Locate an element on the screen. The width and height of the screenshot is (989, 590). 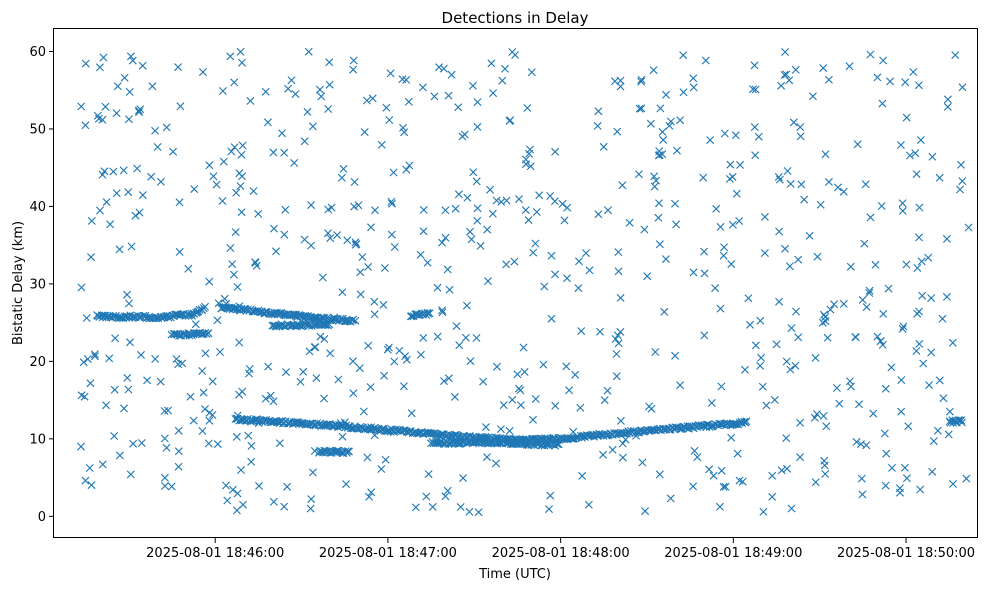
x-tick-label: 2025-08-01 18:49:00 is located at coordinates (733, 553).